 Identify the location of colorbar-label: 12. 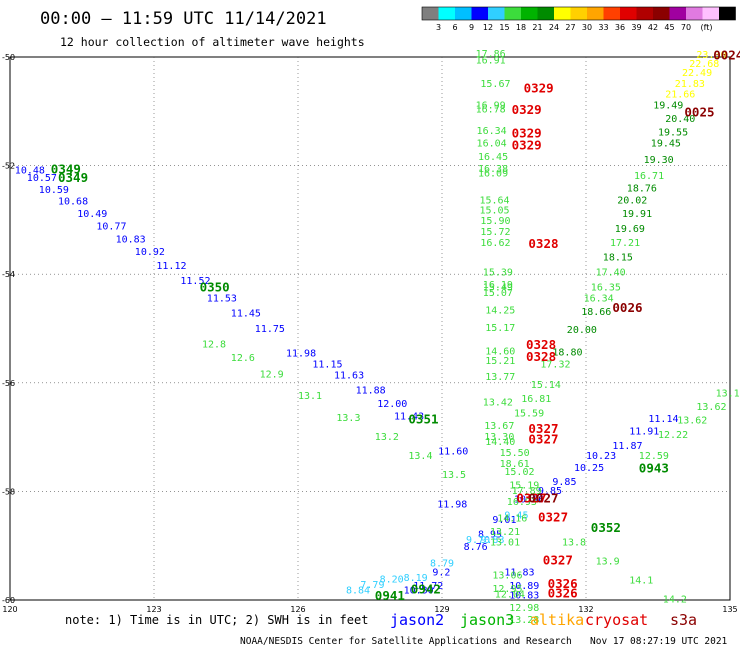
(488, 27).